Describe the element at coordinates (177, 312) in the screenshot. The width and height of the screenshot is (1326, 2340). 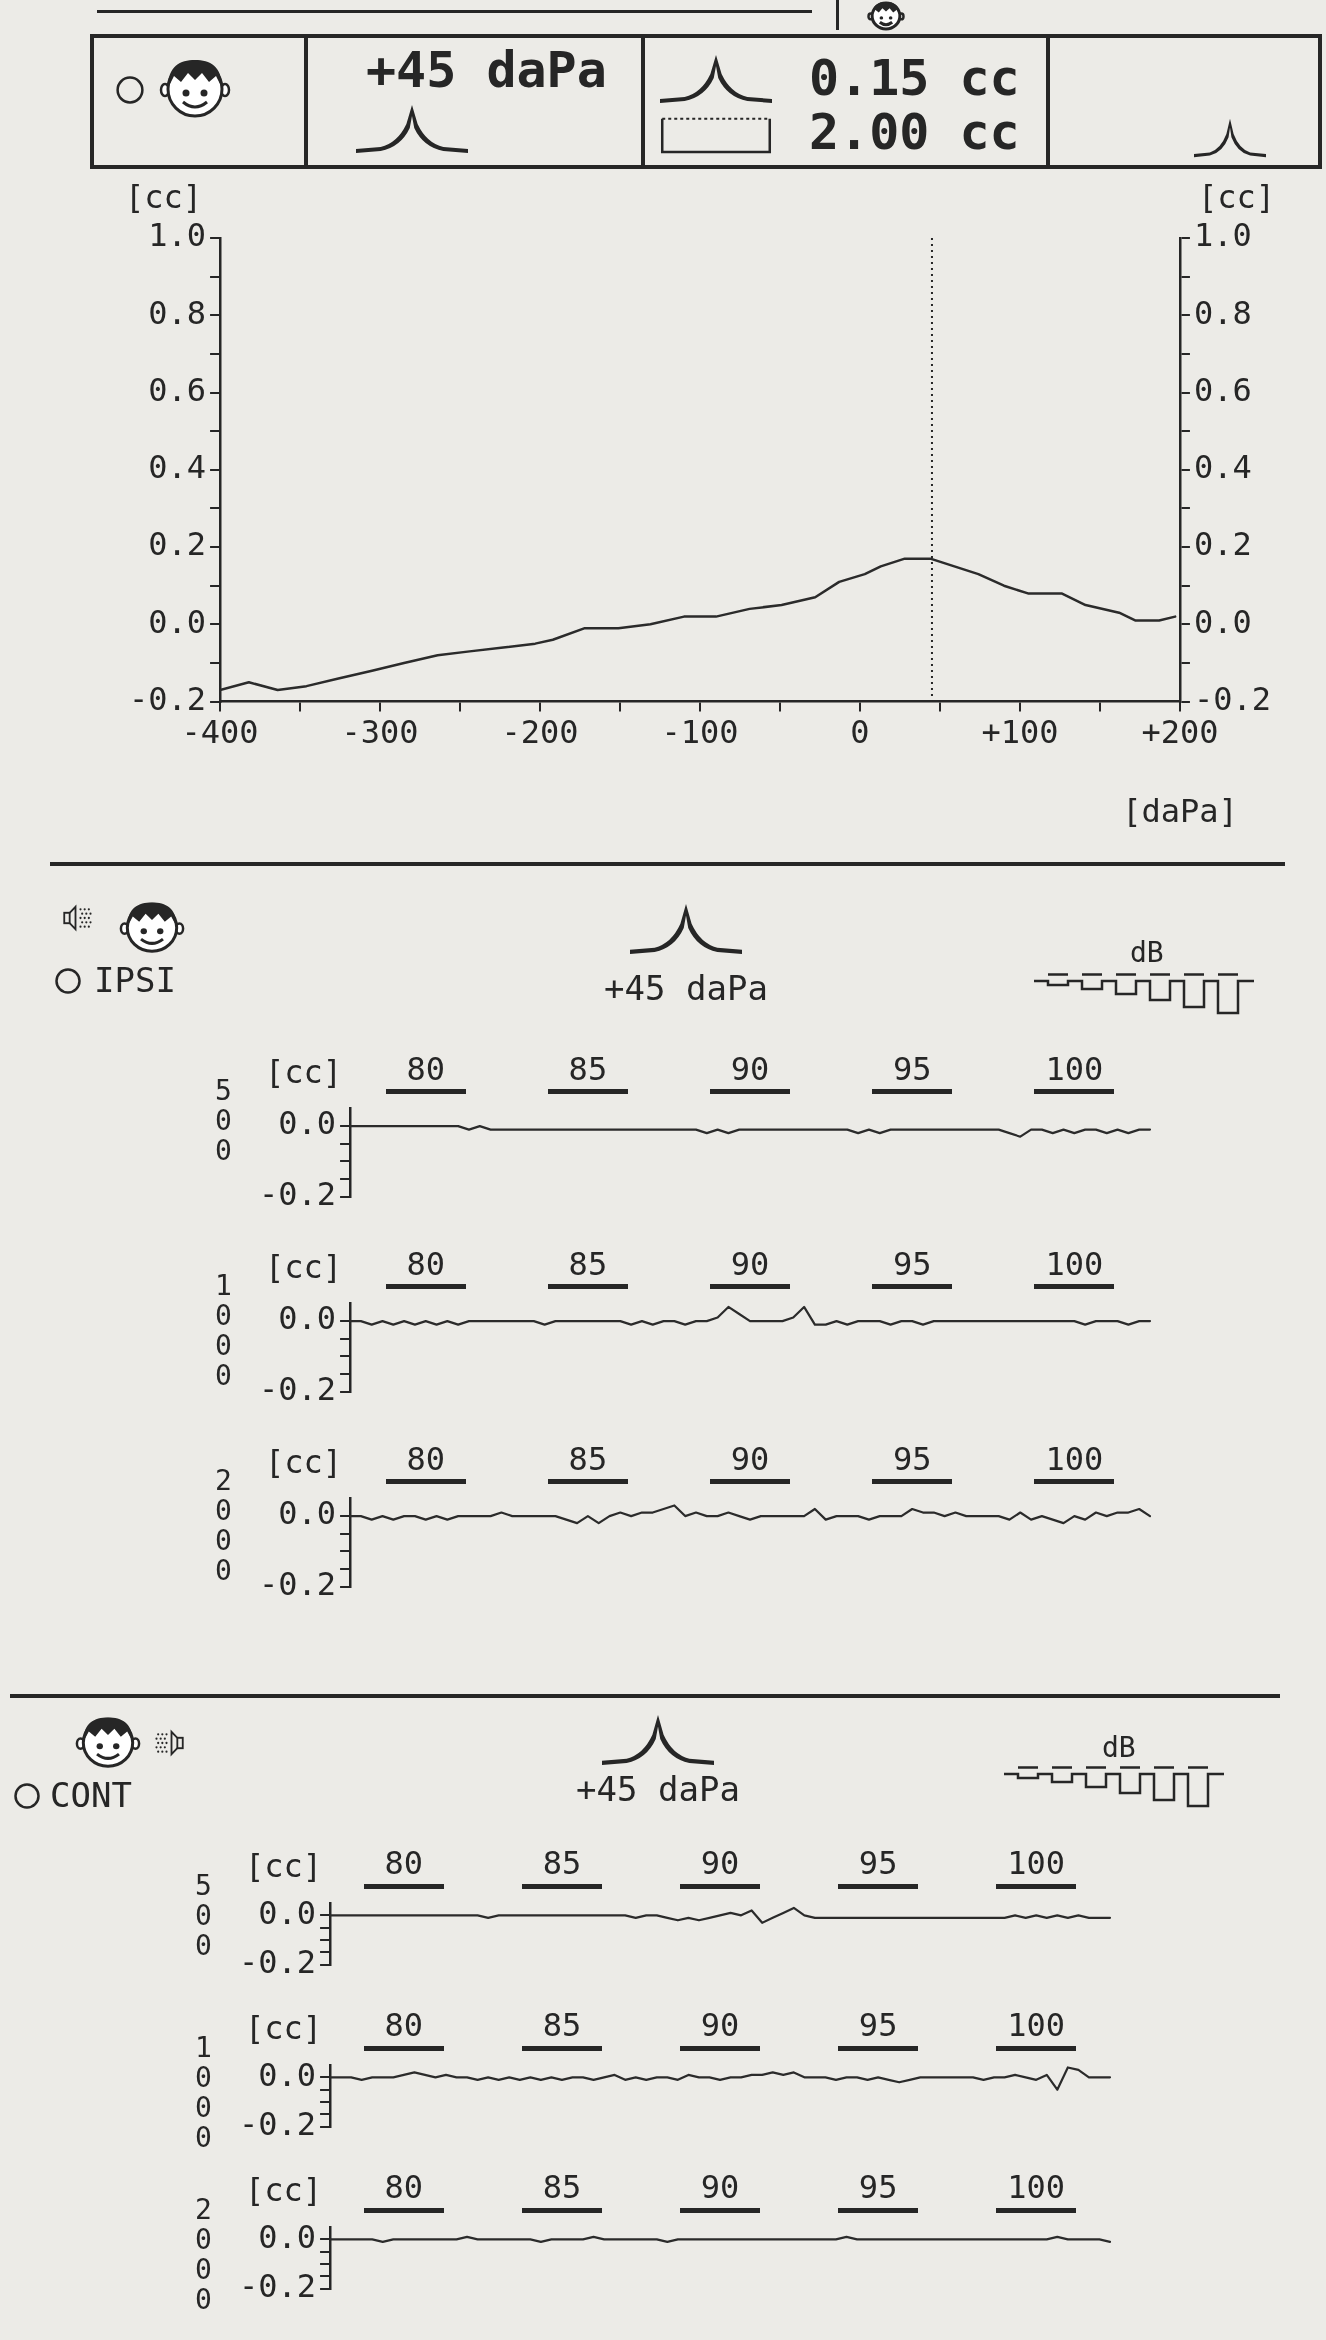
I see `y-tick-label: 0.8` at that location.